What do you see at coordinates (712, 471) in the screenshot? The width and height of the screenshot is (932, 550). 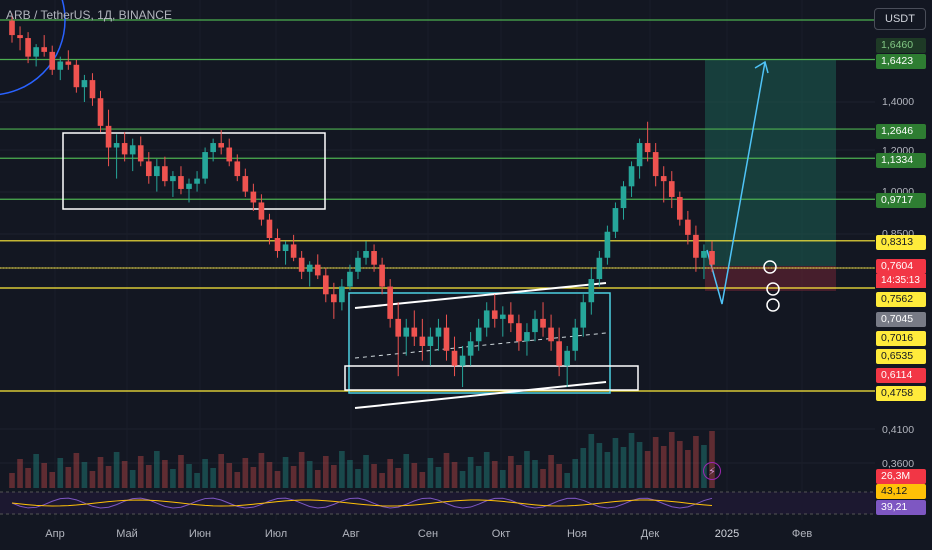 I see `lightning-icon: ⚡` at bounding box center [712, 471].